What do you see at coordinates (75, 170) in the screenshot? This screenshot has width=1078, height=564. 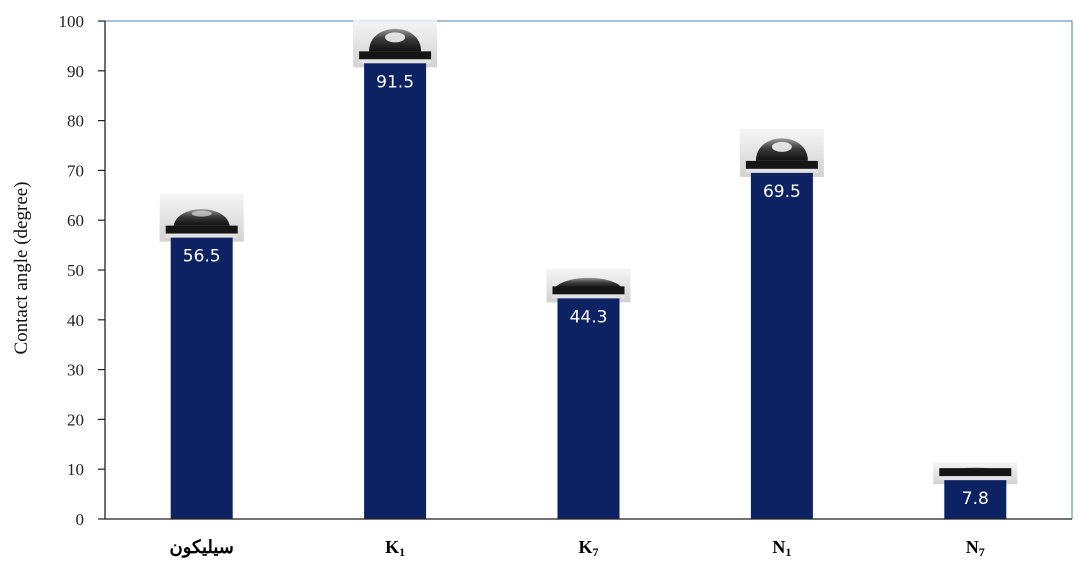 I see `y-tick-label: 70` at bounding box center [75, 170].